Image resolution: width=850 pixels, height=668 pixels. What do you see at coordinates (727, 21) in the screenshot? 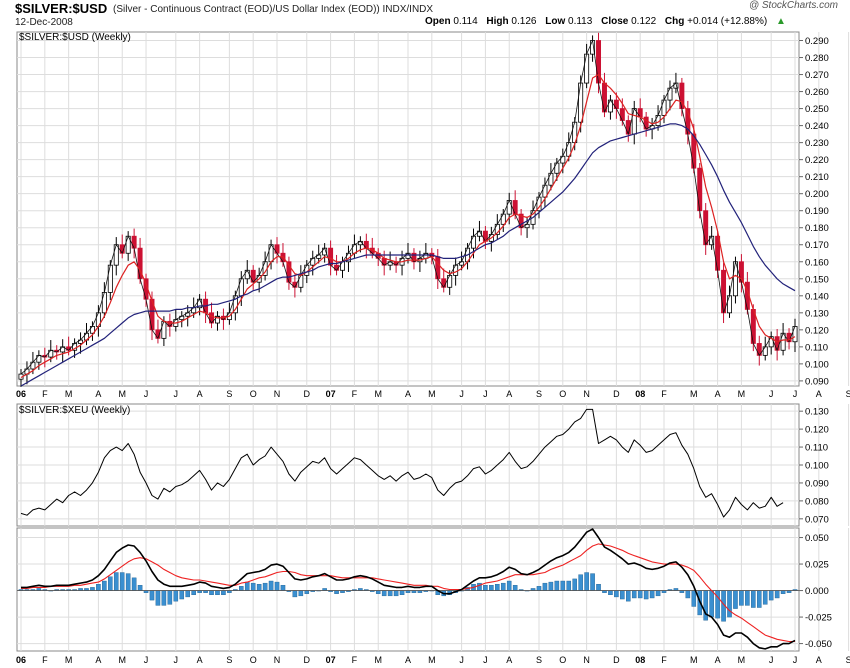
I see `chg-value: +0.014 (+12.88%)` at bounding box center [727, 21].